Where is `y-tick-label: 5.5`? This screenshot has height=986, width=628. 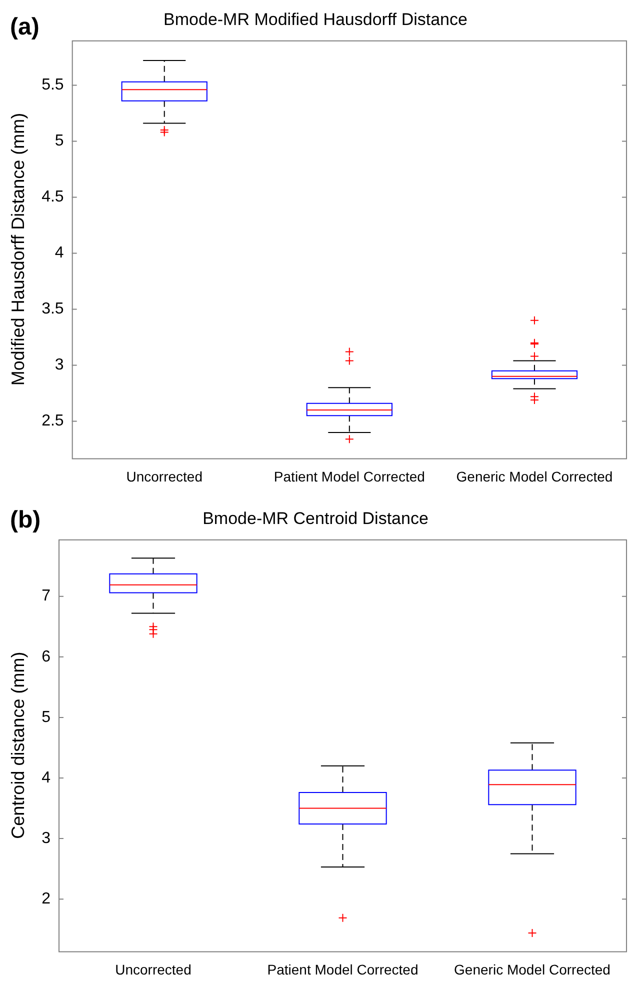 y-tick-label: 5.5 is located at coordinates (53, 85).